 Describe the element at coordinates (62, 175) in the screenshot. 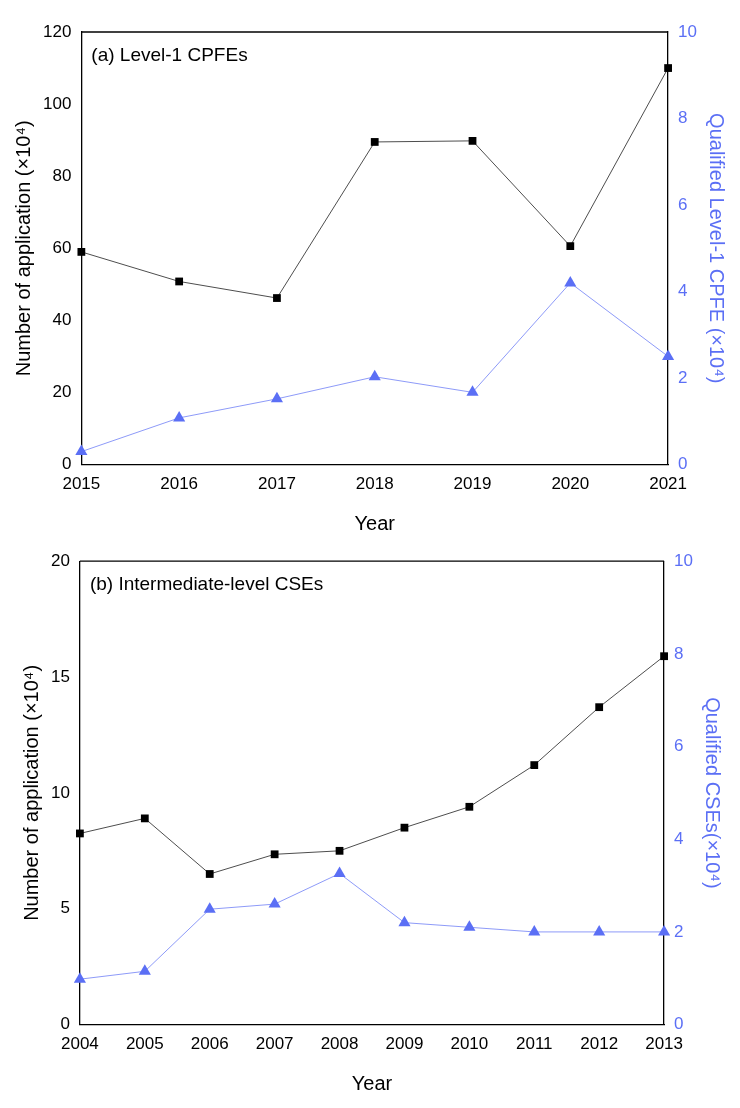

I see `y-tick-label: 80` at that location.